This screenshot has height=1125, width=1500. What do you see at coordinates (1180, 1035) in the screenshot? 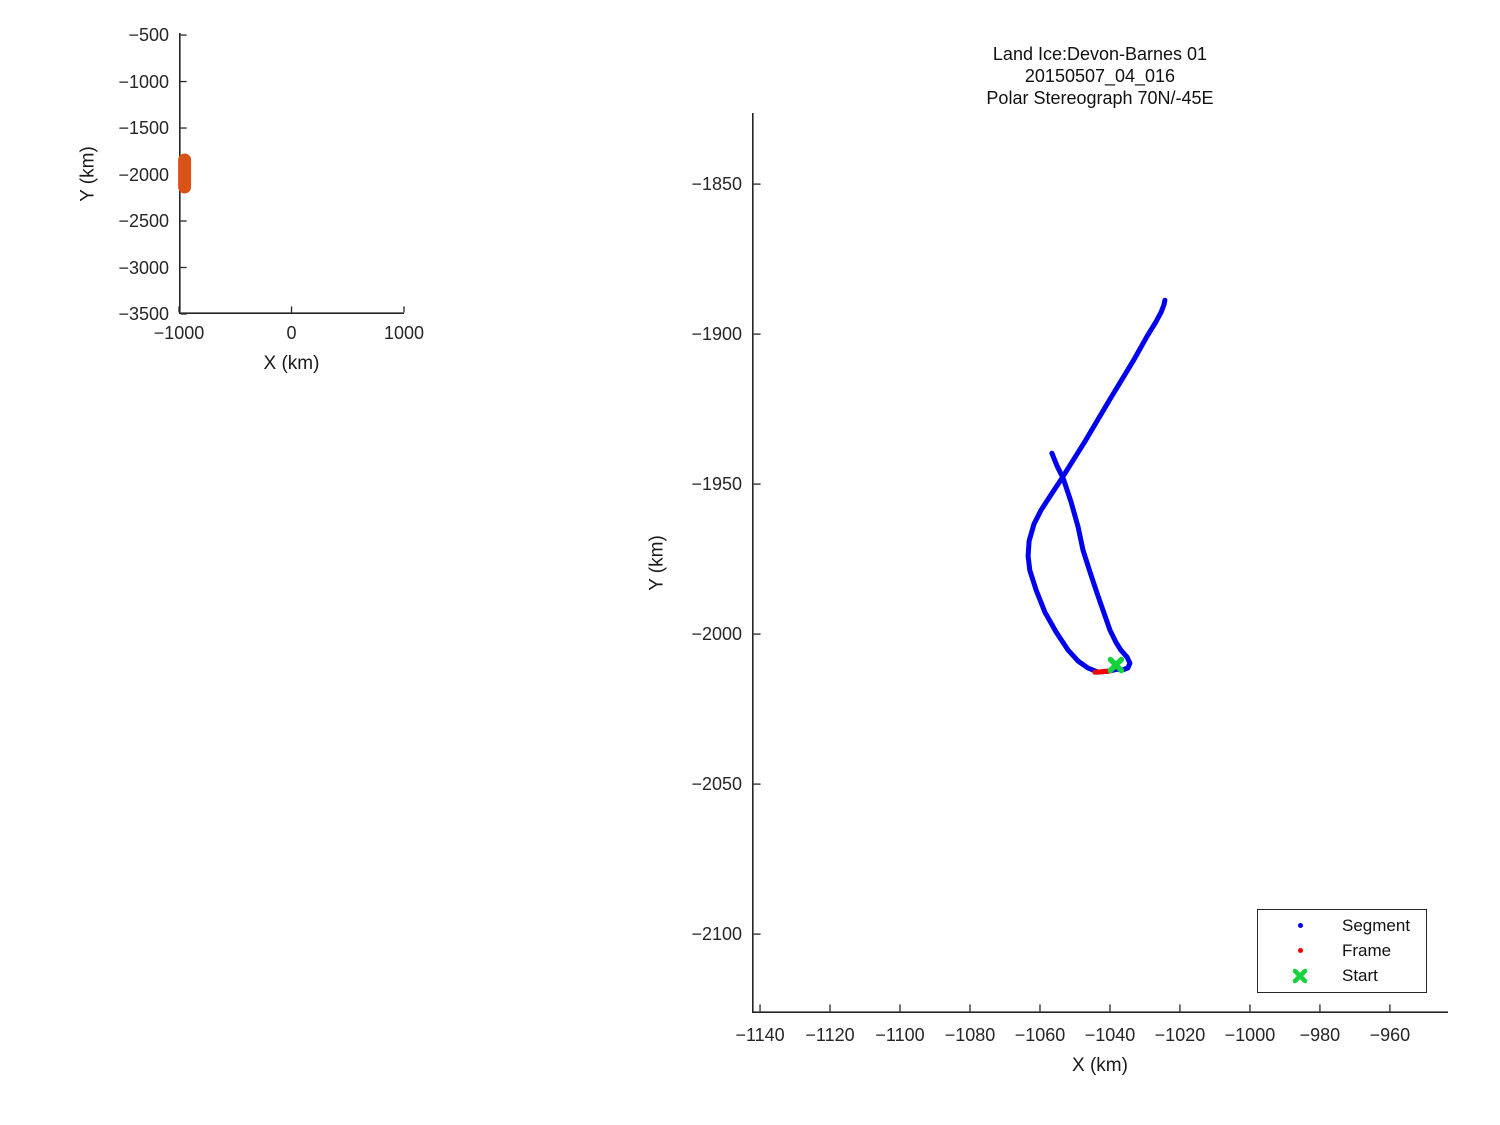
I see `x-tick-label: −1020` at bounding box center [1180, 1035].